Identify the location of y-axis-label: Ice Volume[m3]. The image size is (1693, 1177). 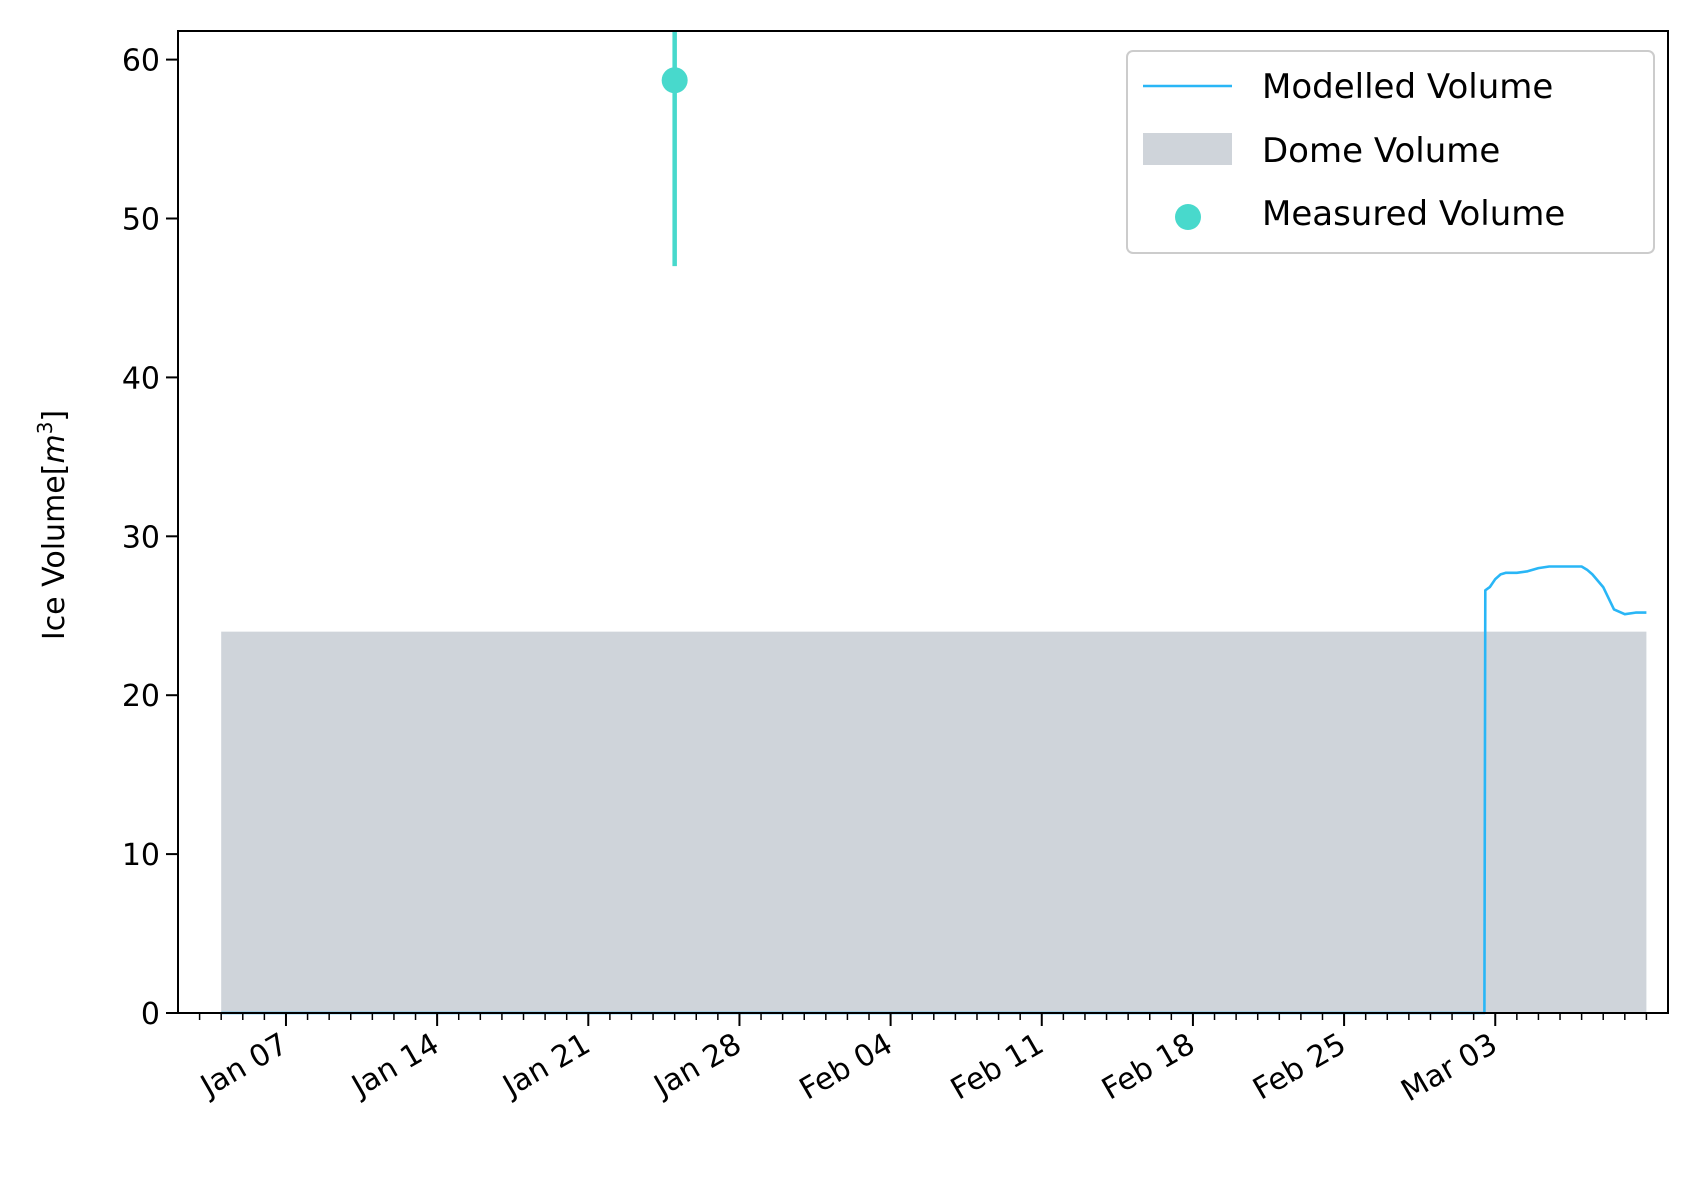
(52, 525).